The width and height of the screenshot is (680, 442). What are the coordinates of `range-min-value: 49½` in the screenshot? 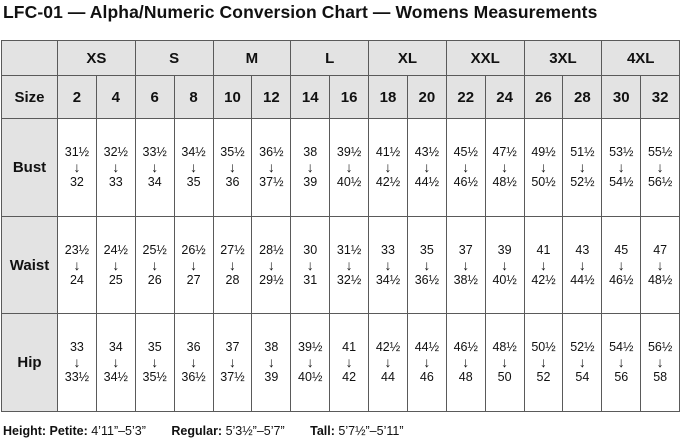 It's located at (543, 152).